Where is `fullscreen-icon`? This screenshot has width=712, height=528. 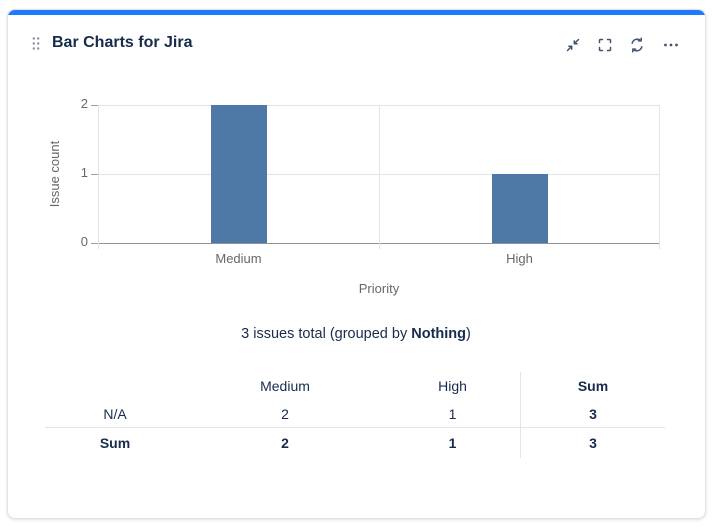 fullscreen-icon is located at coordinates (605, 45).